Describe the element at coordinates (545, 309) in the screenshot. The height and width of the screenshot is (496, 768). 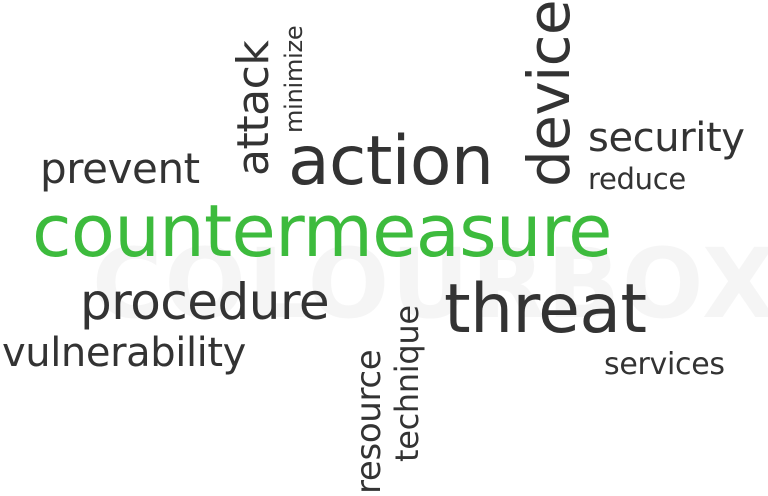
I see `word-threat: threat` at that location.